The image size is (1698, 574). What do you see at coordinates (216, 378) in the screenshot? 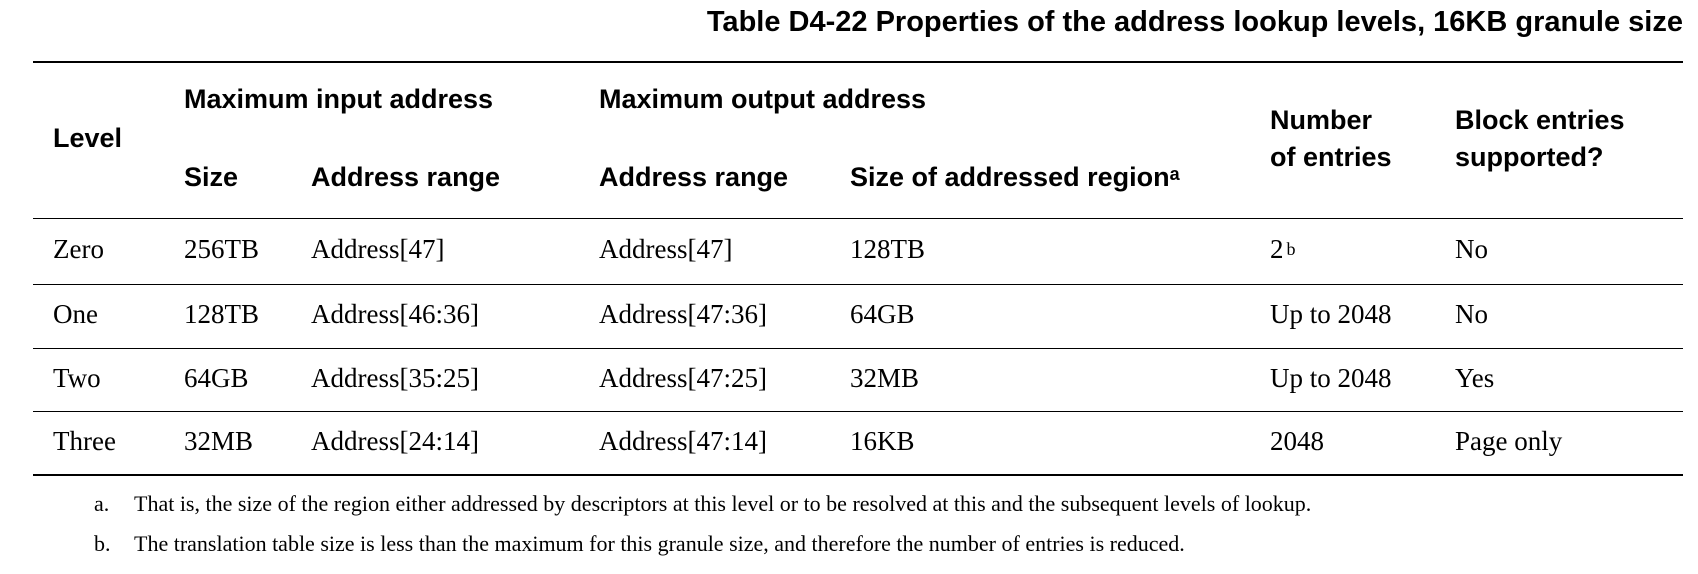
I see `row-input-size: 64GB` at bounding box center [216, 378].